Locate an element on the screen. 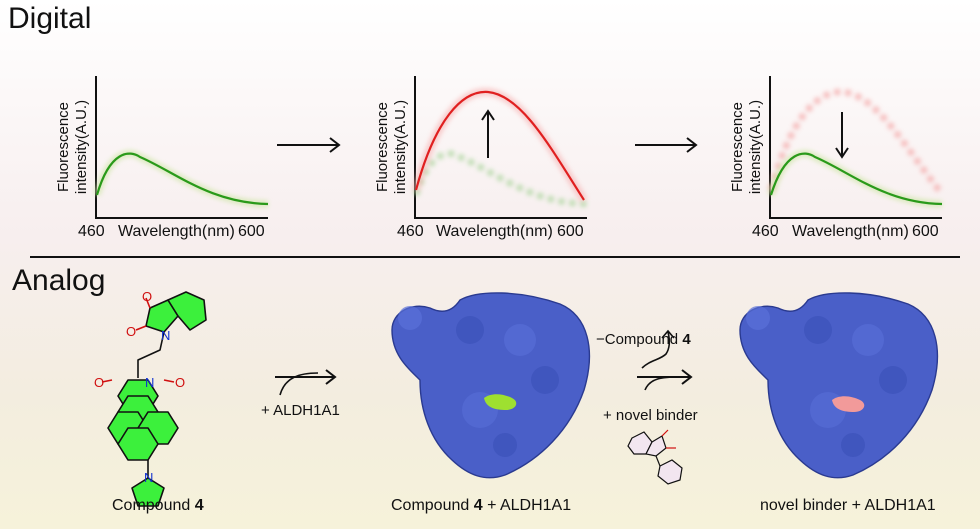 The image size is (980, 529). xlabel-3: Wavelength(nm) is located at coordinates (850, 231).